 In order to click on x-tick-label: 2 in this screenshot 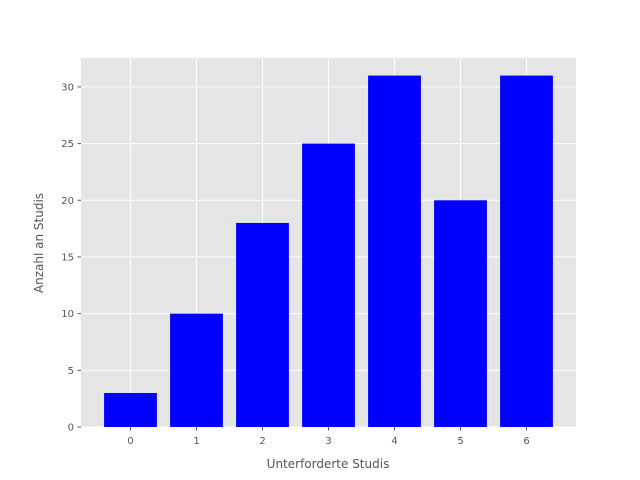, I will do `click(262, 441)`.